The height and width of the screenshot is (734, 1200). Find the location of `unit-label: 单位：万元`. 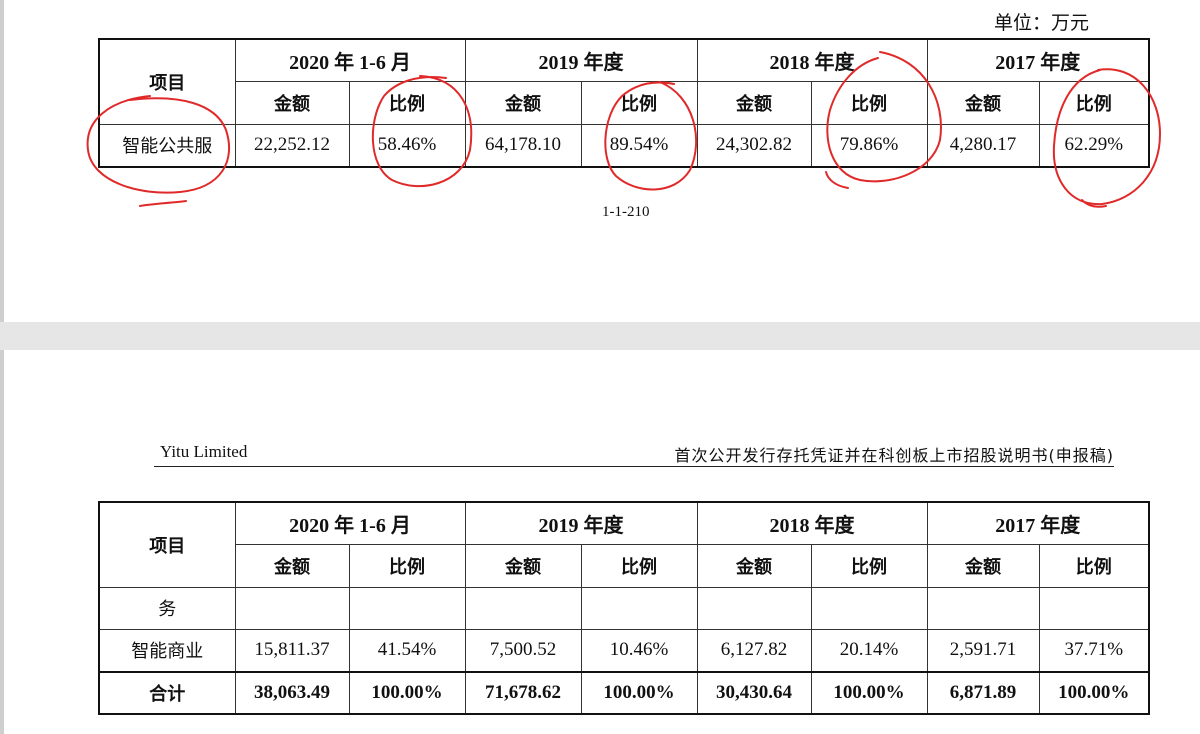

unit-label: 单位：万元 is located at coordinates (1042, 23).